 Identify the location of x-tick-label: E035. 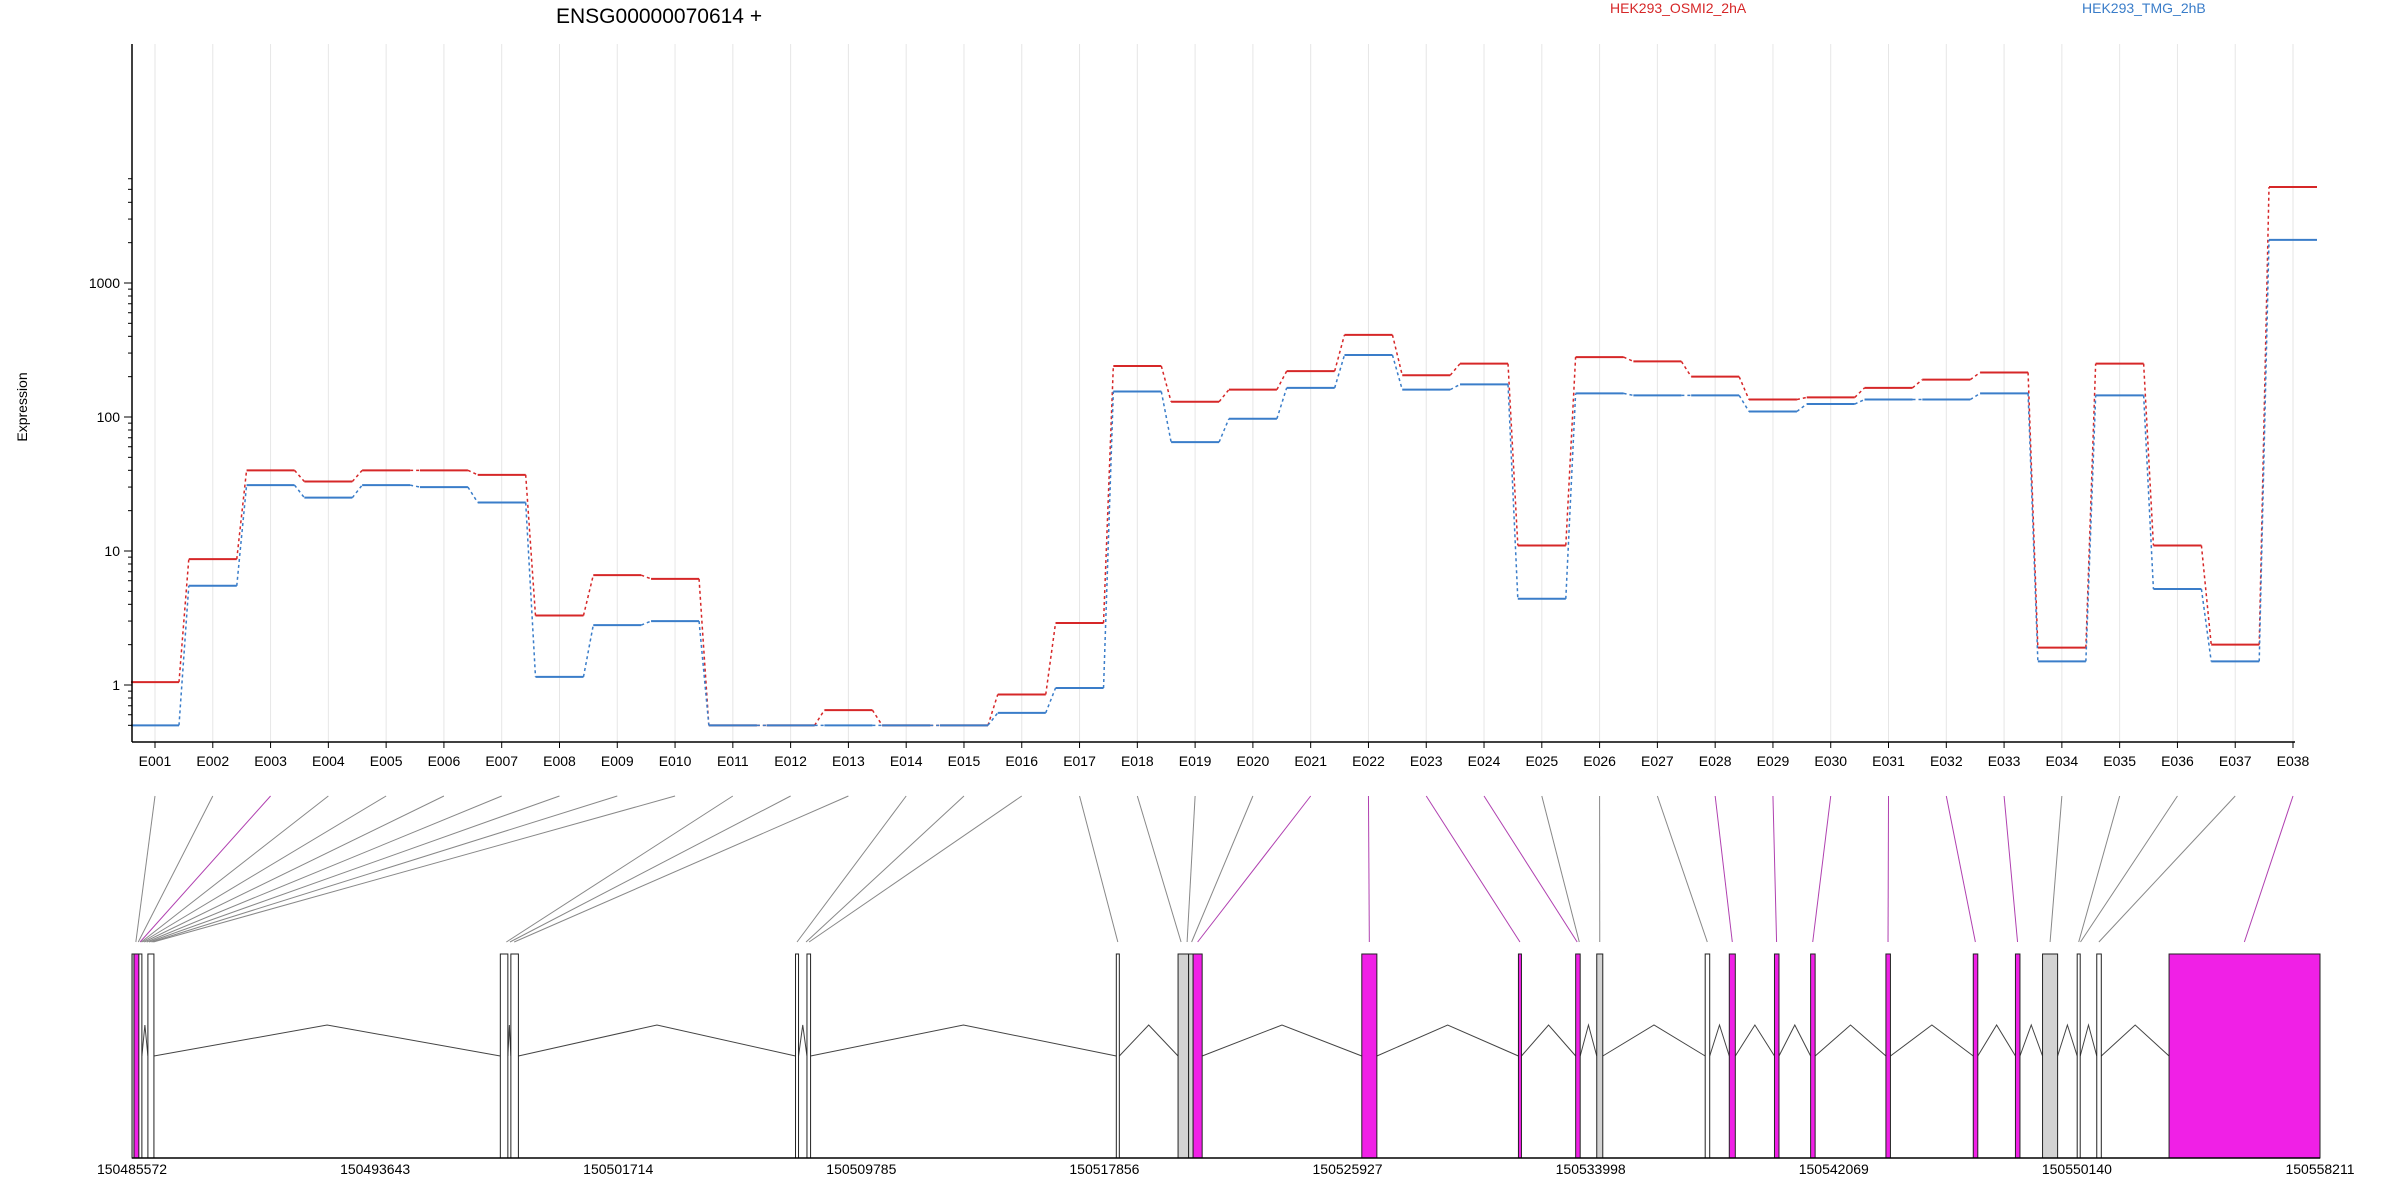
(2119, 761).